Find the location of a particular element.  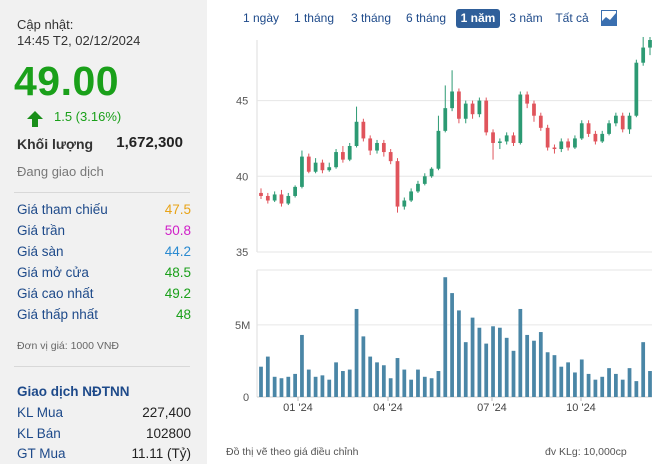

foreign-value: 11.11 (Tỷ) is located at coordinates (161, 453).